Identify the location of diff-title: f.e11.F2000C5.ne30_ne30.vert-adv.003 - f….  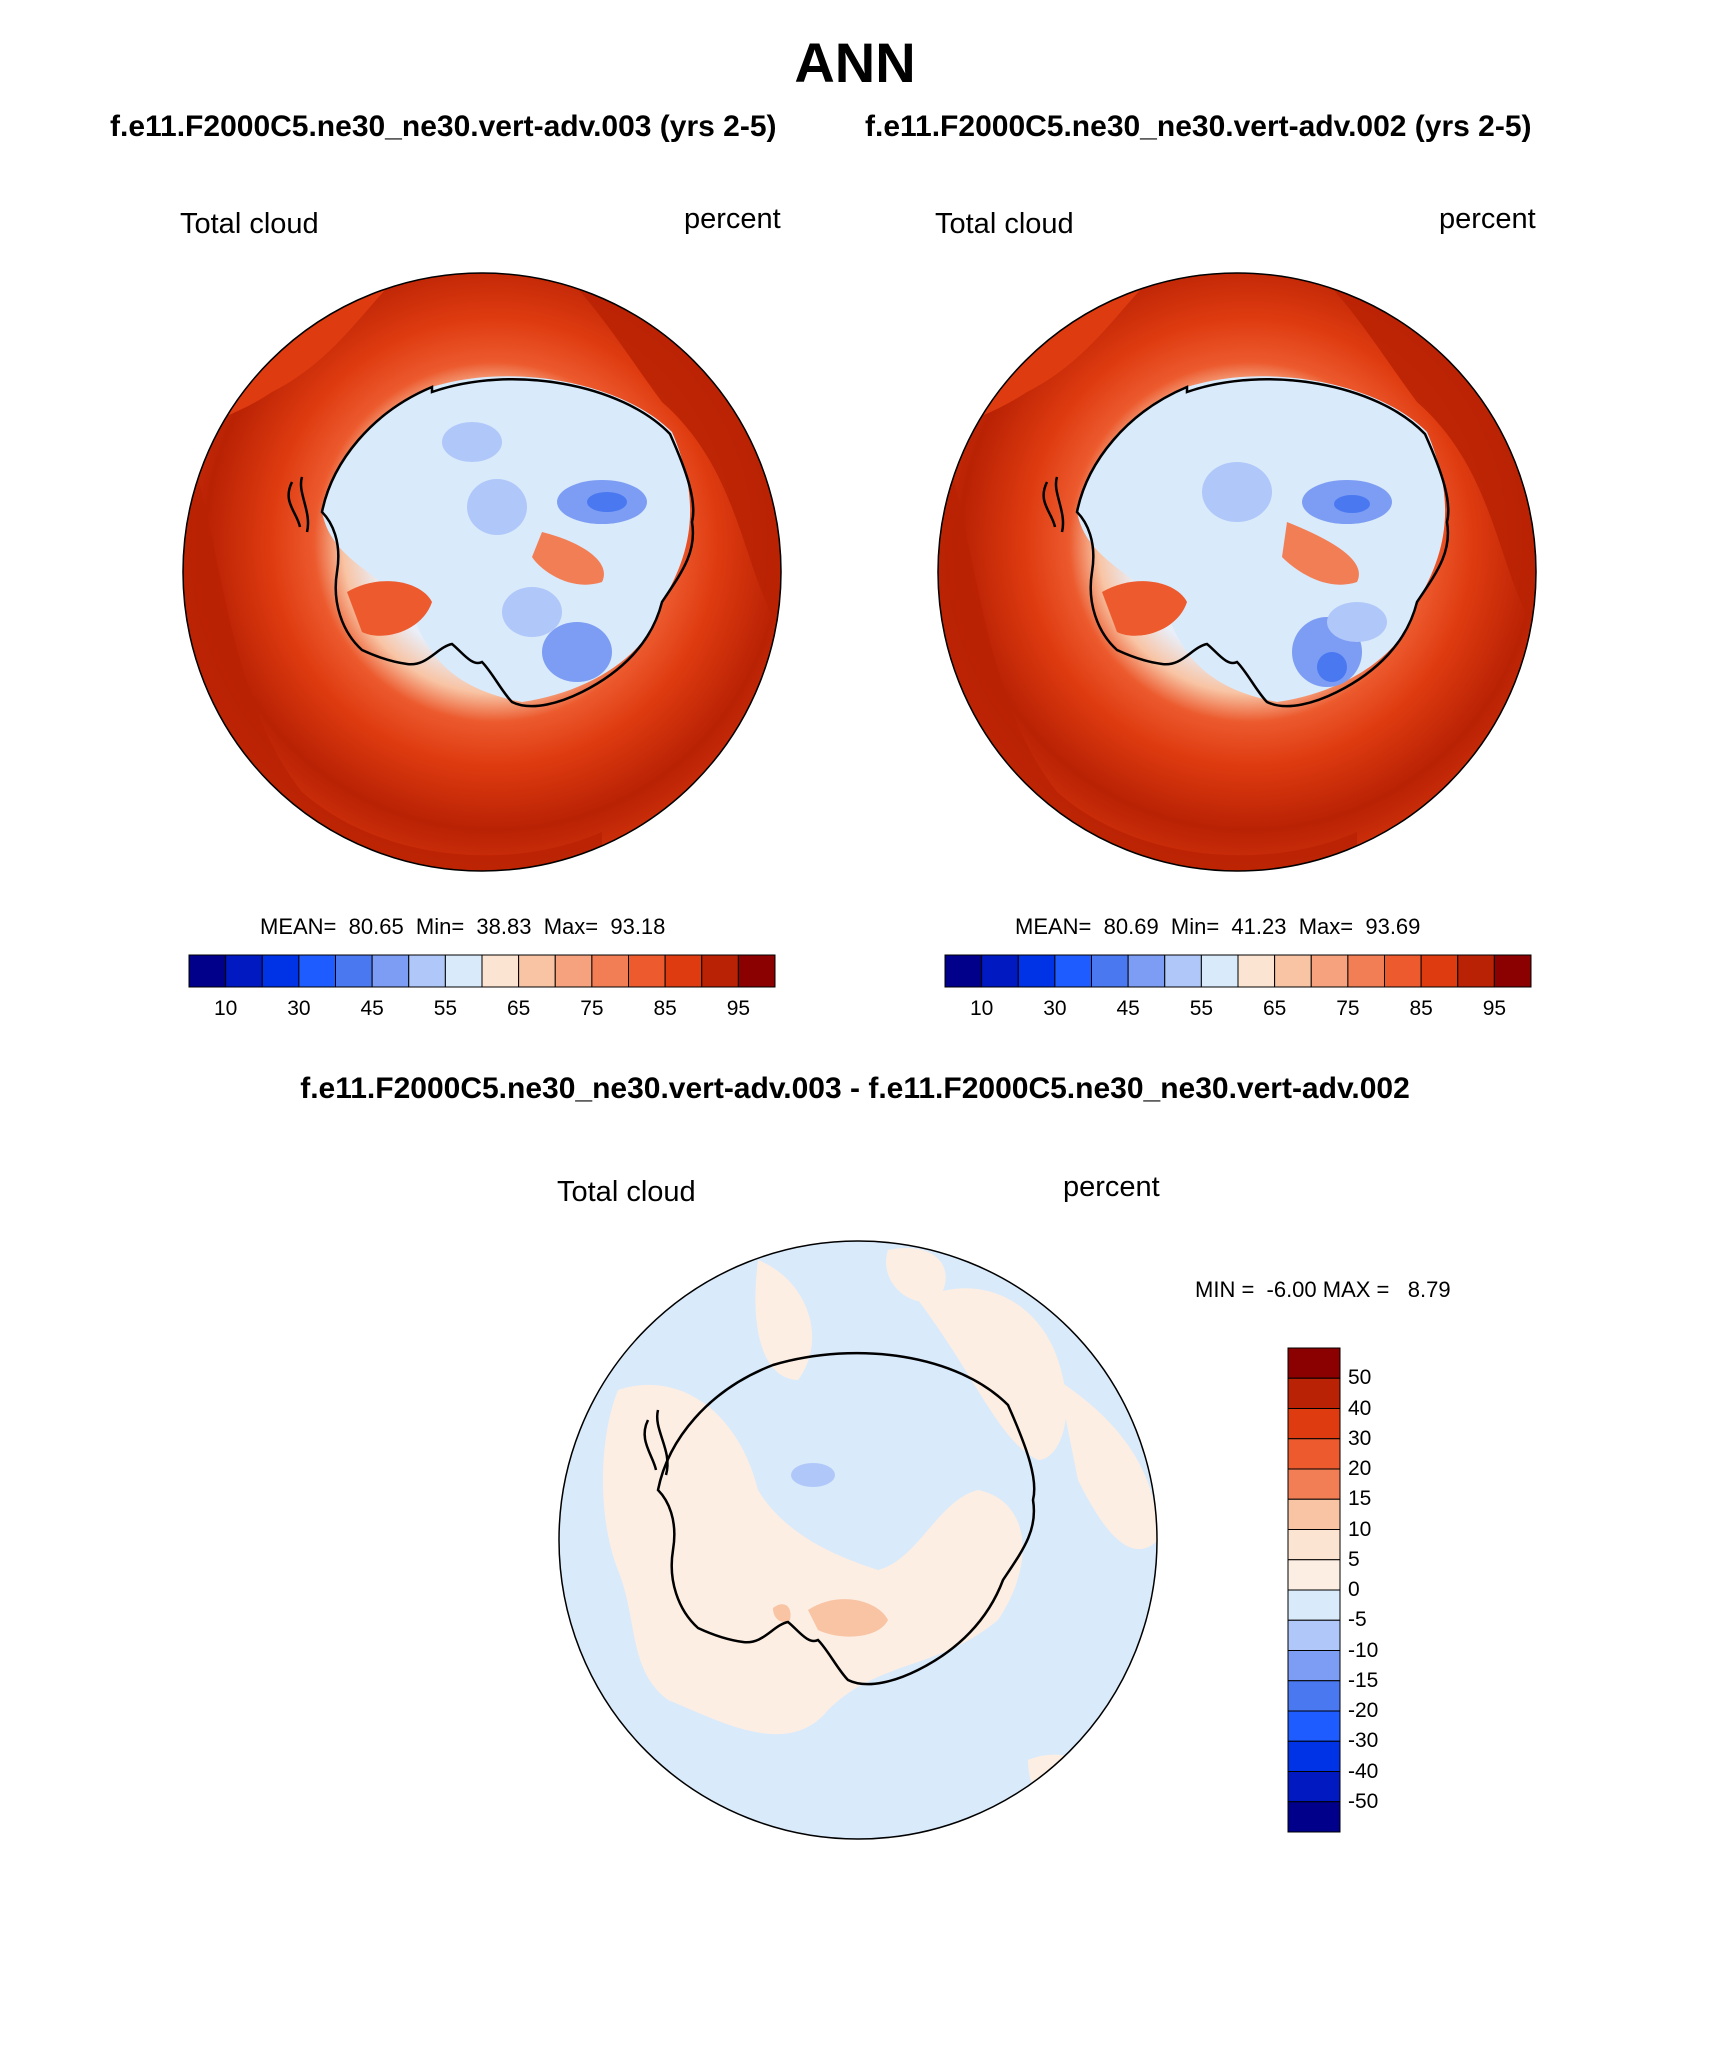
(855, 1088).